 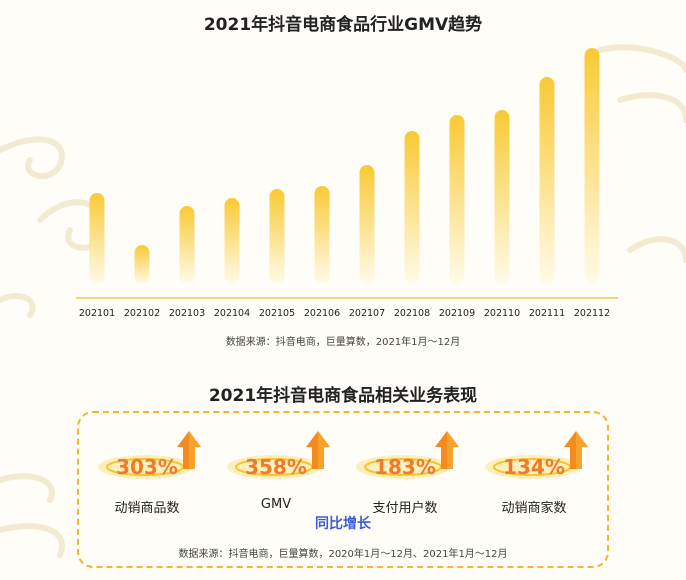 I want to click on x-tick-label: 202107, so click(x=367, y=313).